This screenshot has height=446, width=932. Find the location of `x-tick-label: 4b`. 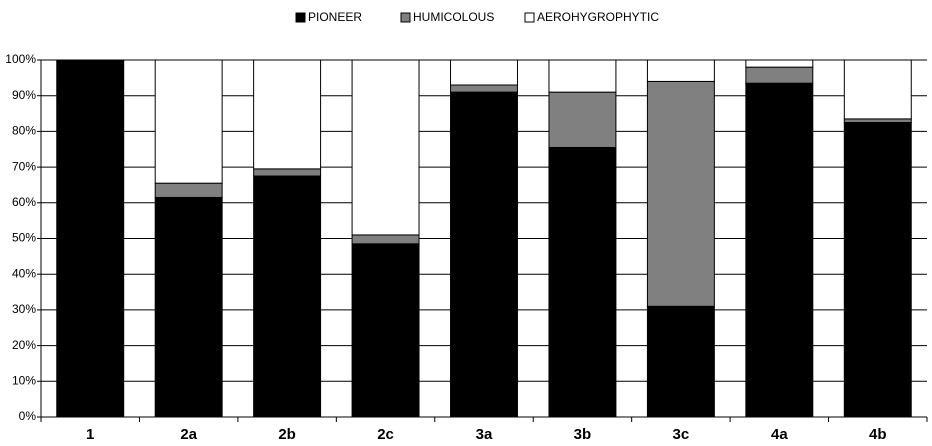

x-tick-label: 4b is located at coordinates (878, 434).